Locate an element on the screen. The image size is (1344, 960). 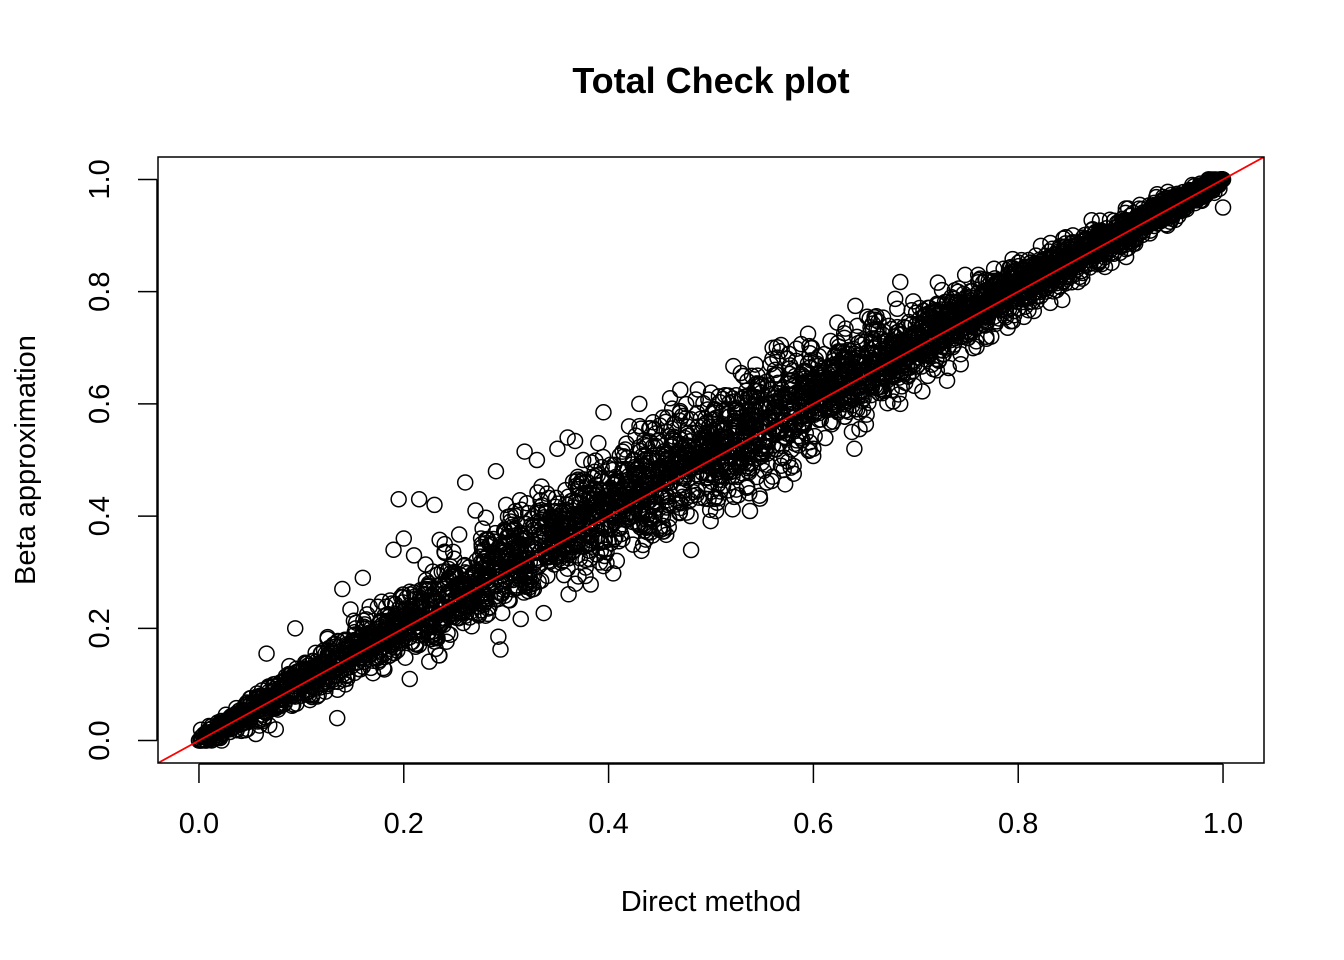
y-tick-label: 1.0 is located at coordinates (100, 179).